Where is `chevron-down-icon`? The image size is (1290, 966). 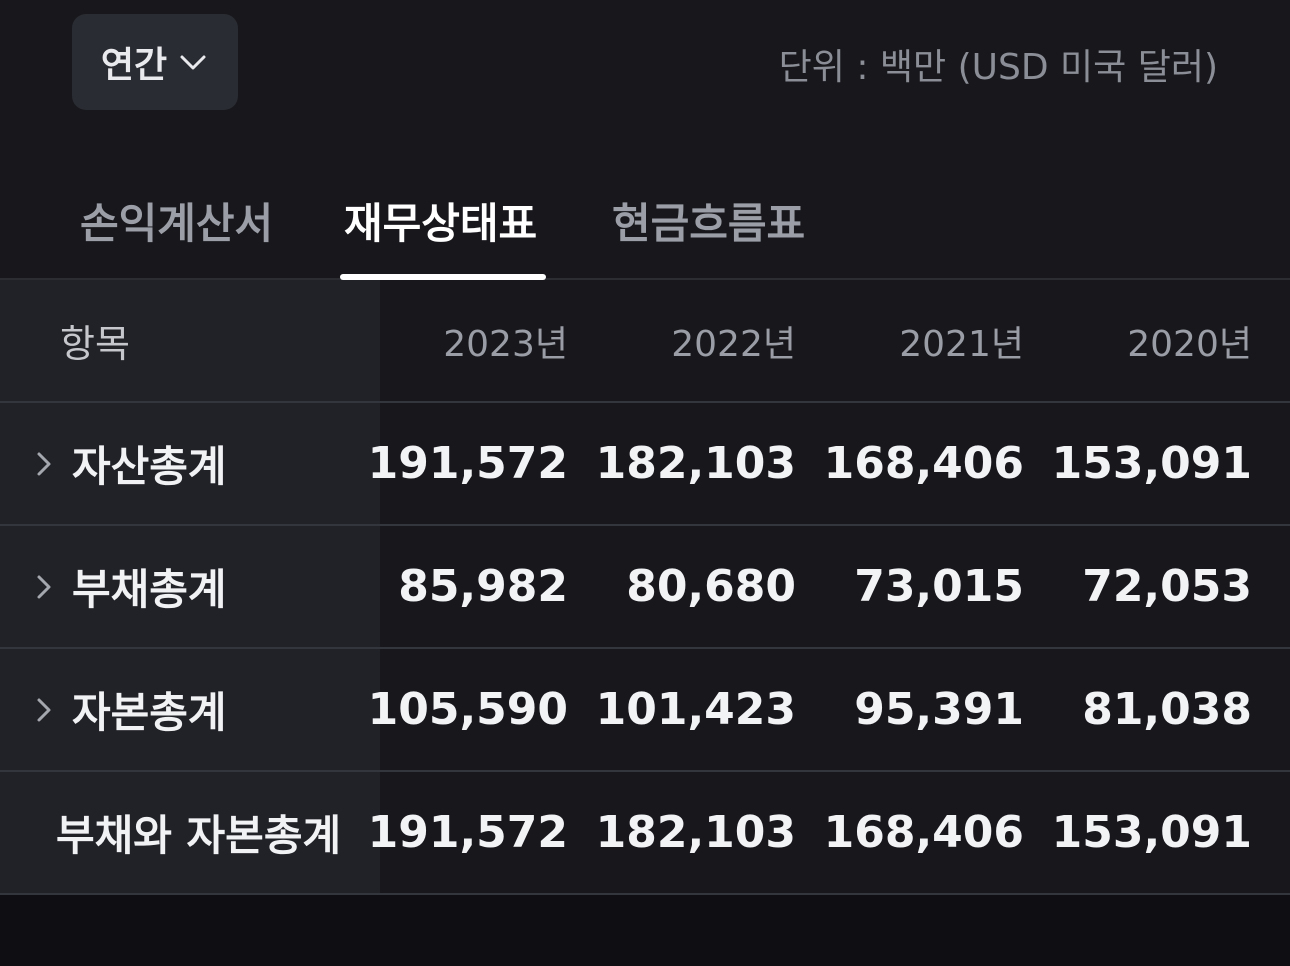
chevron-down-icon is located at coordinates (193, 62).